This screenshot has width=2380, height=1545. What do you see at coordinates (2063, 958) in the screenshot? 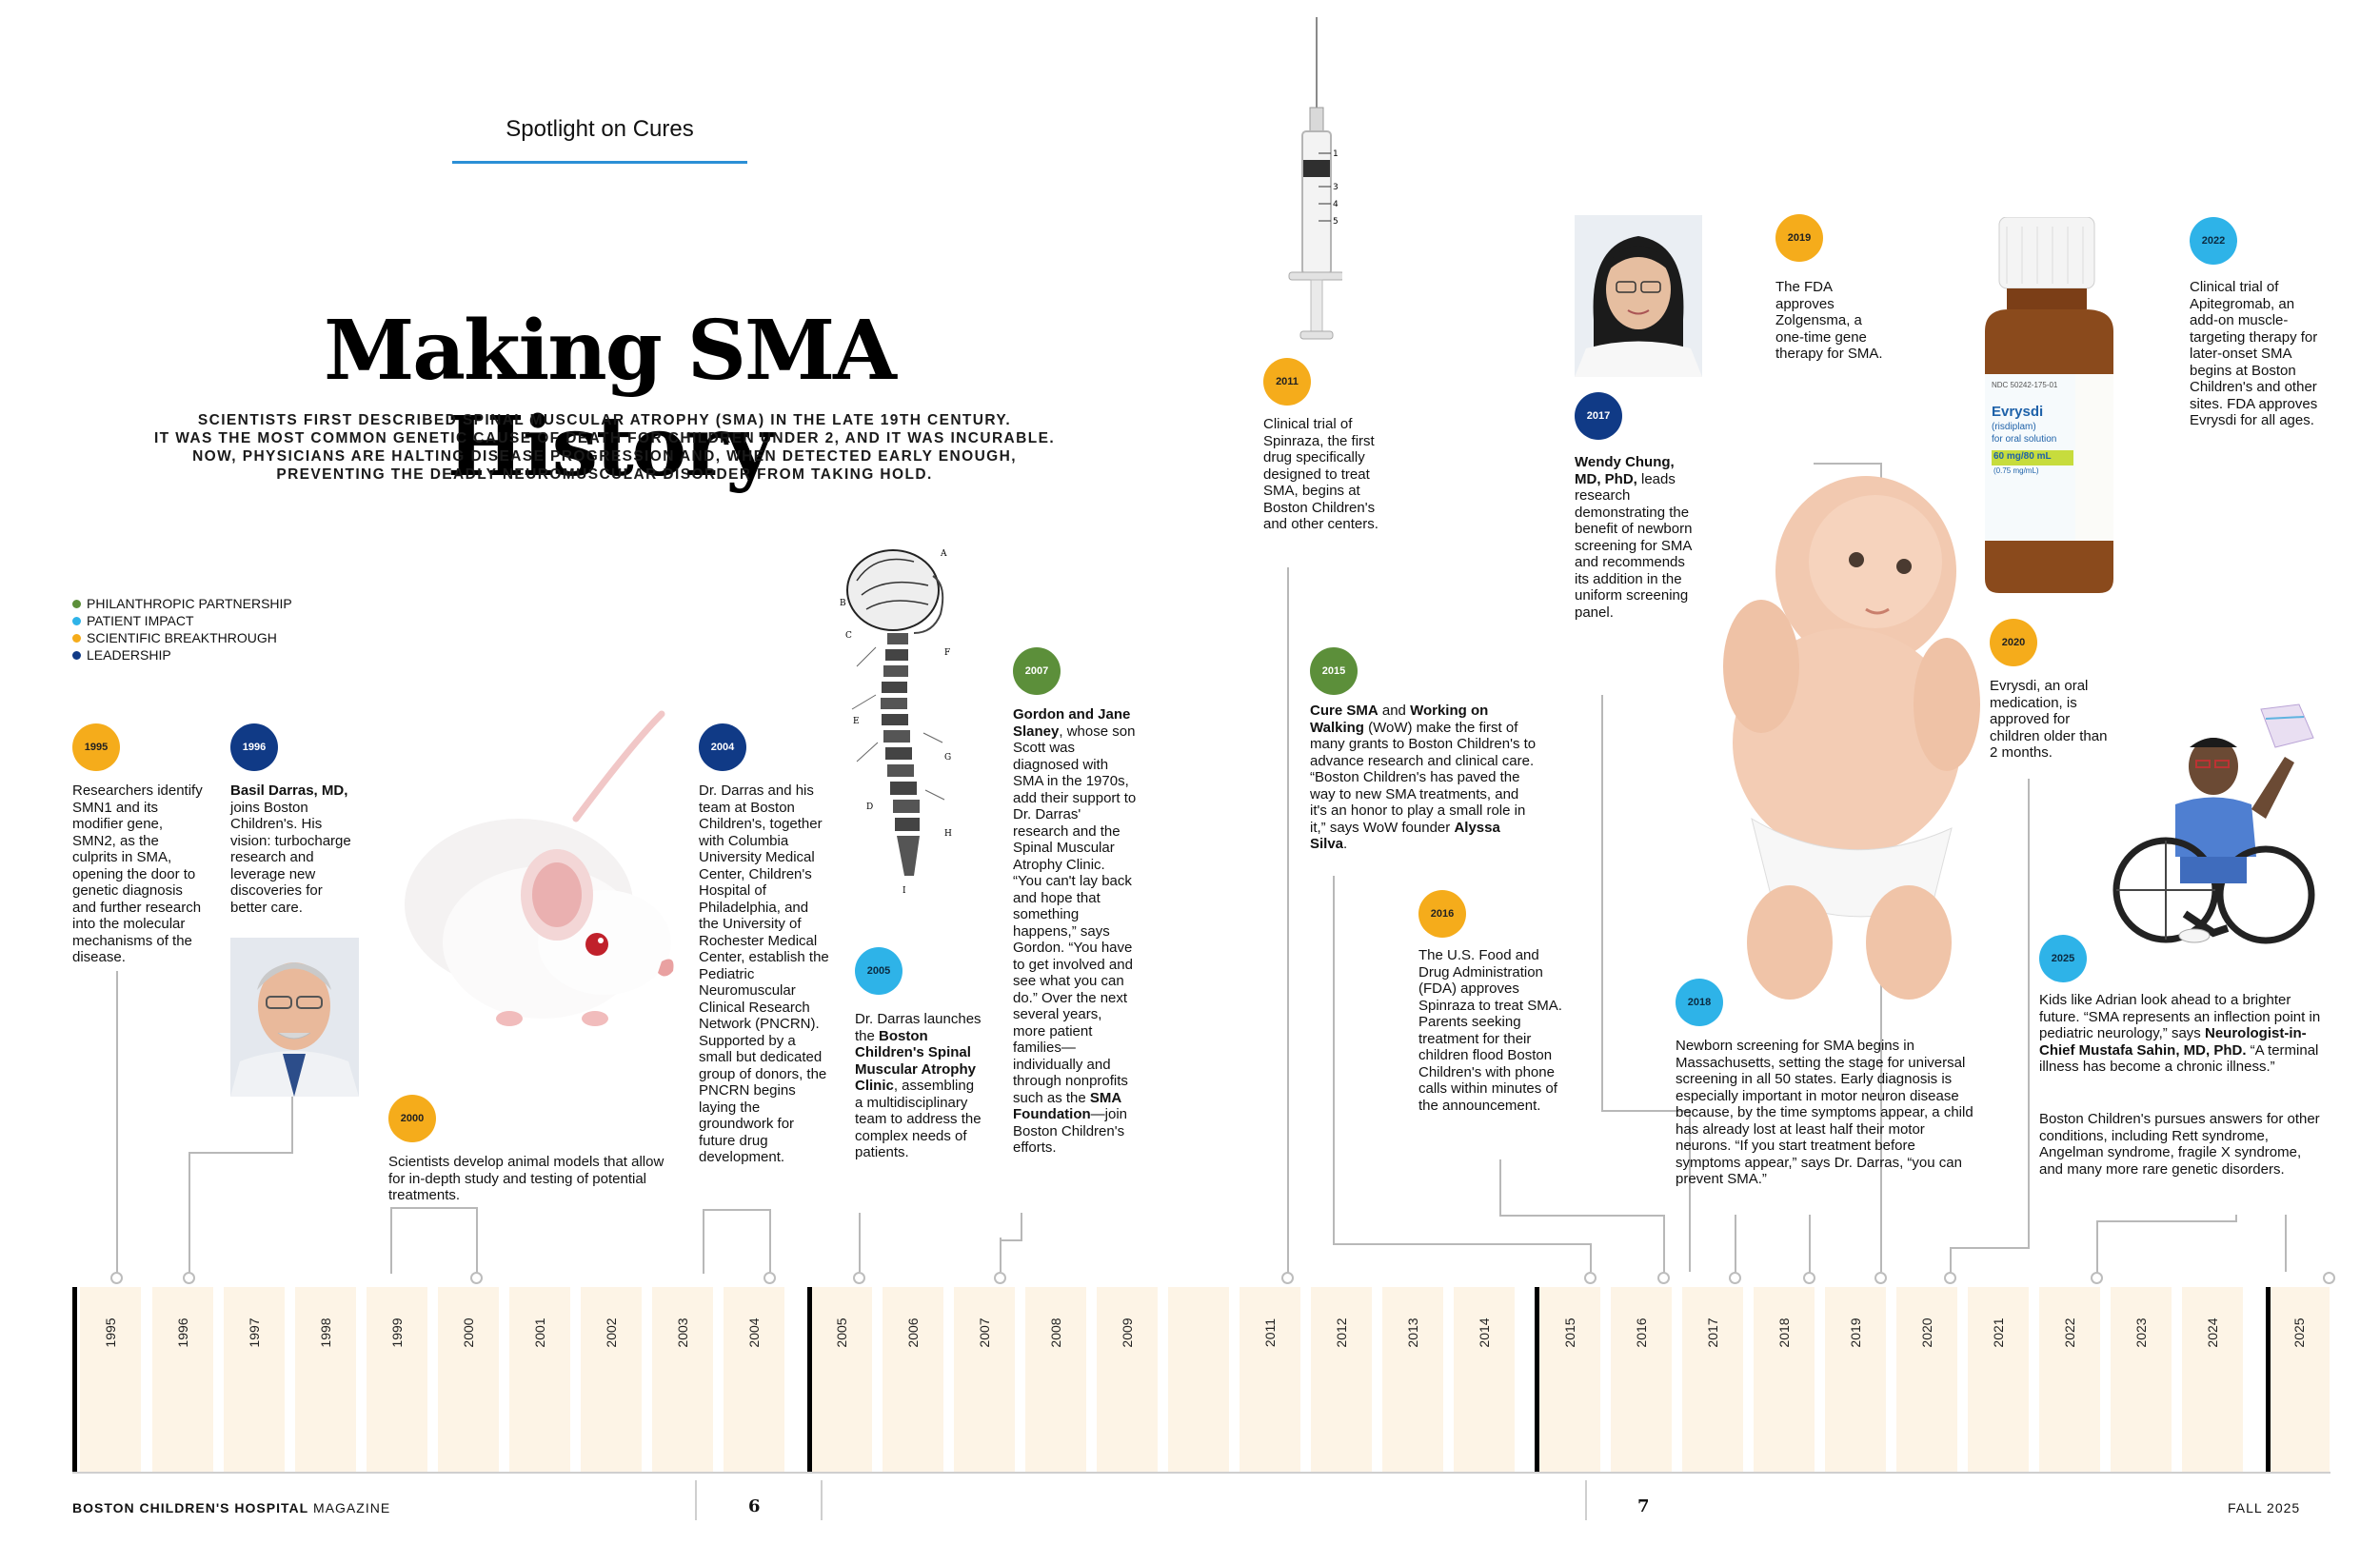
I see `year-badge-2025: 2025` at bounding box center [2063, 958].